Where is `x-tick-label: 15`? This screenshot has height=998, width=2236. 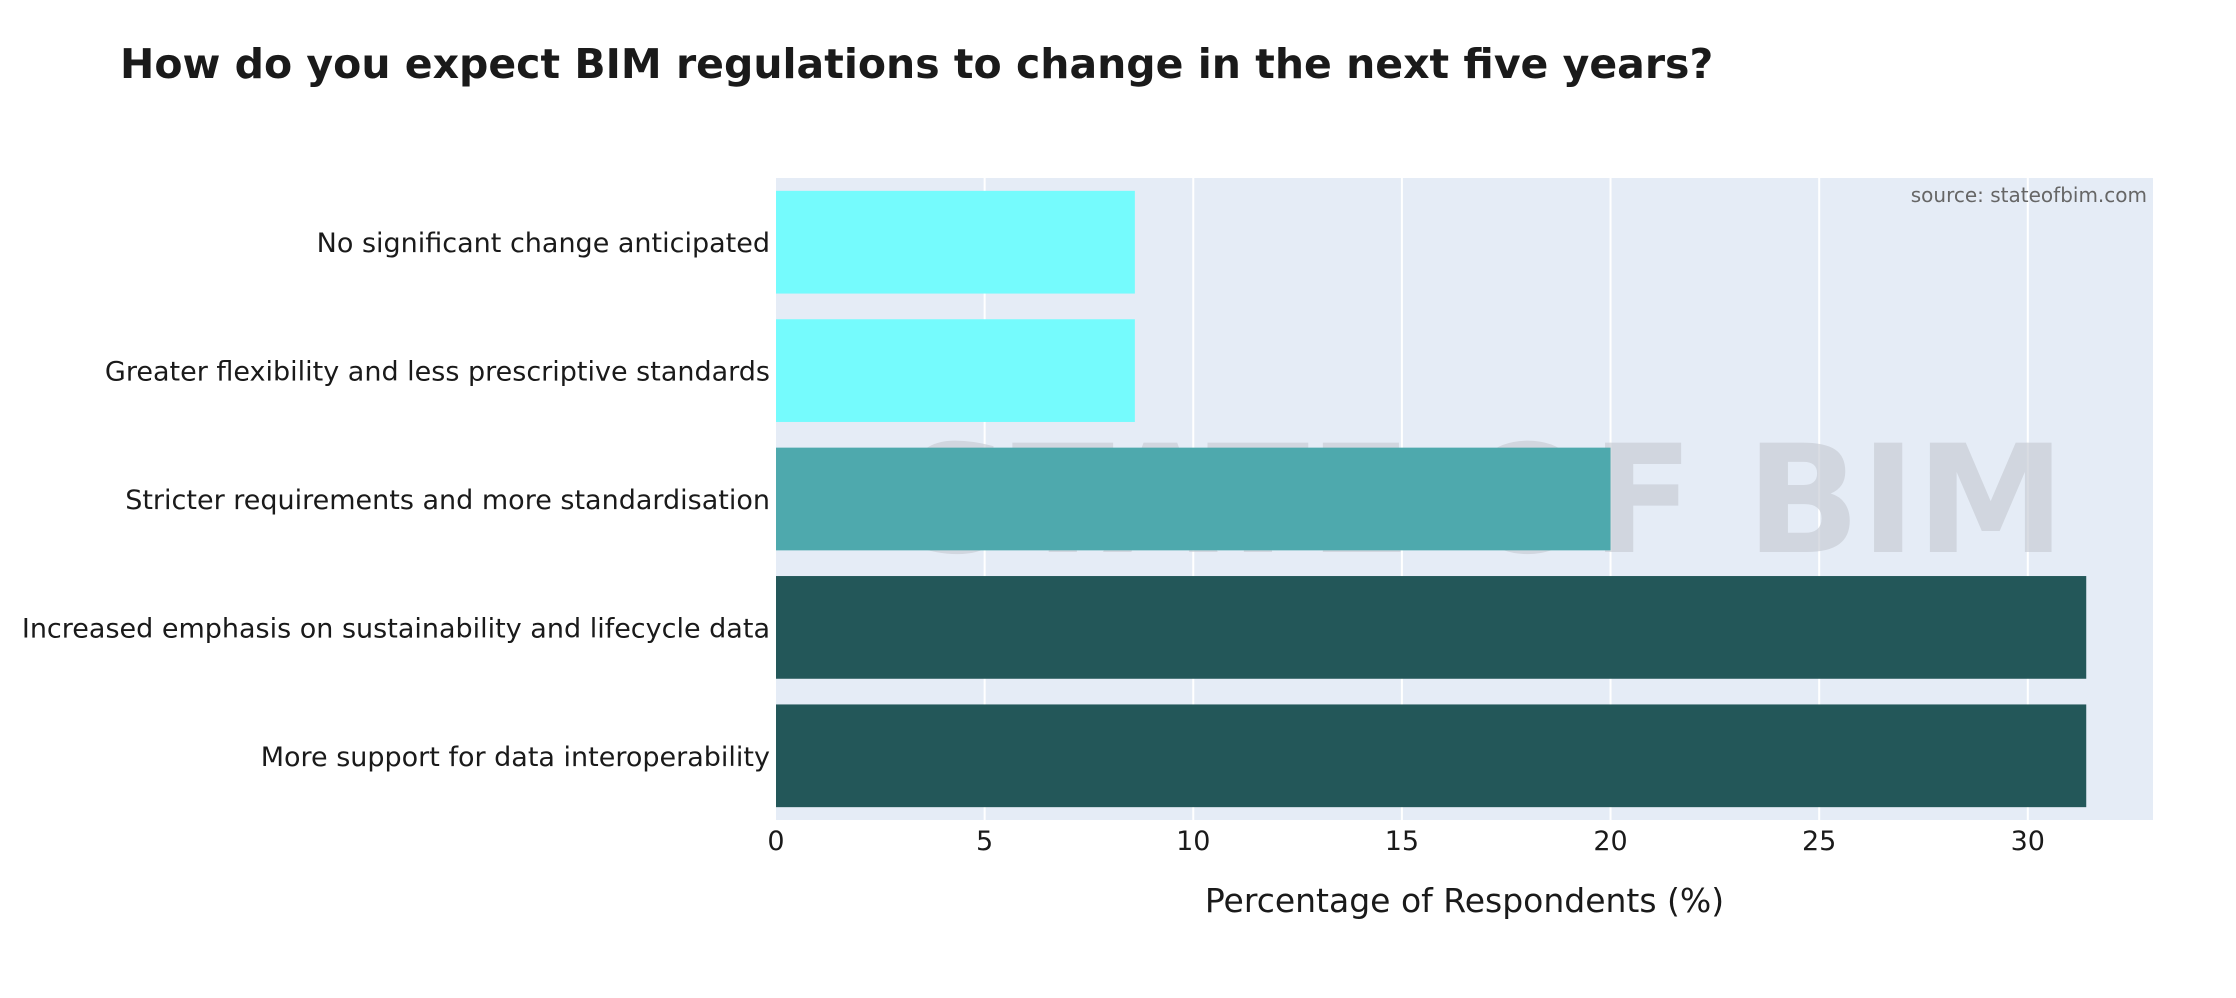 x-tick-label: 15 is located at coordinates (1402, 841).